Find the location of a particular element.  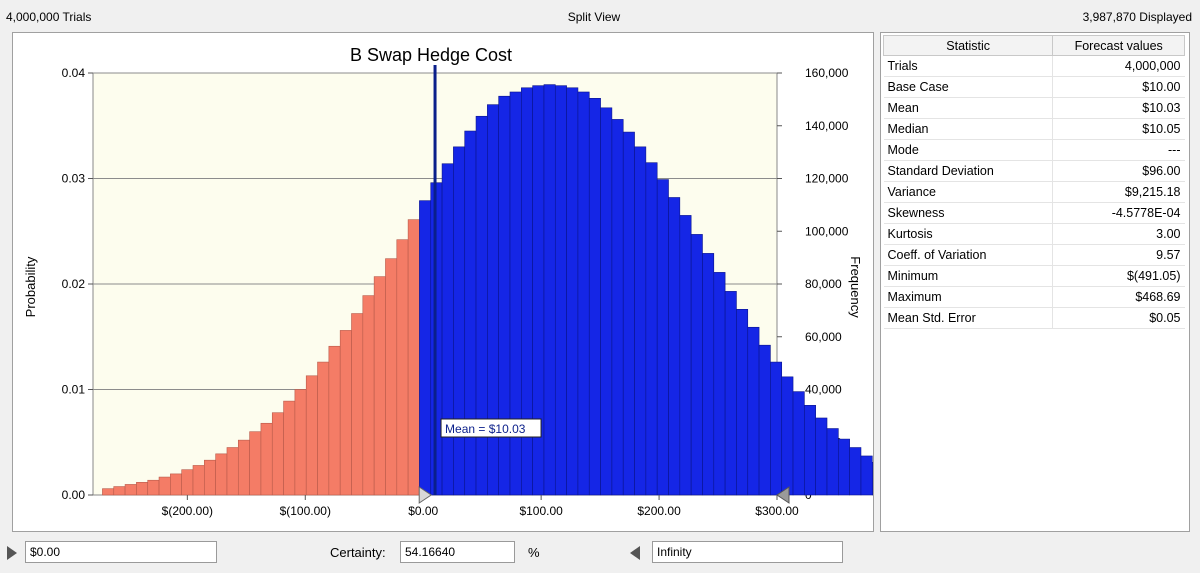

x-tick-label: $0.00 is located at coordinates (423, 511).